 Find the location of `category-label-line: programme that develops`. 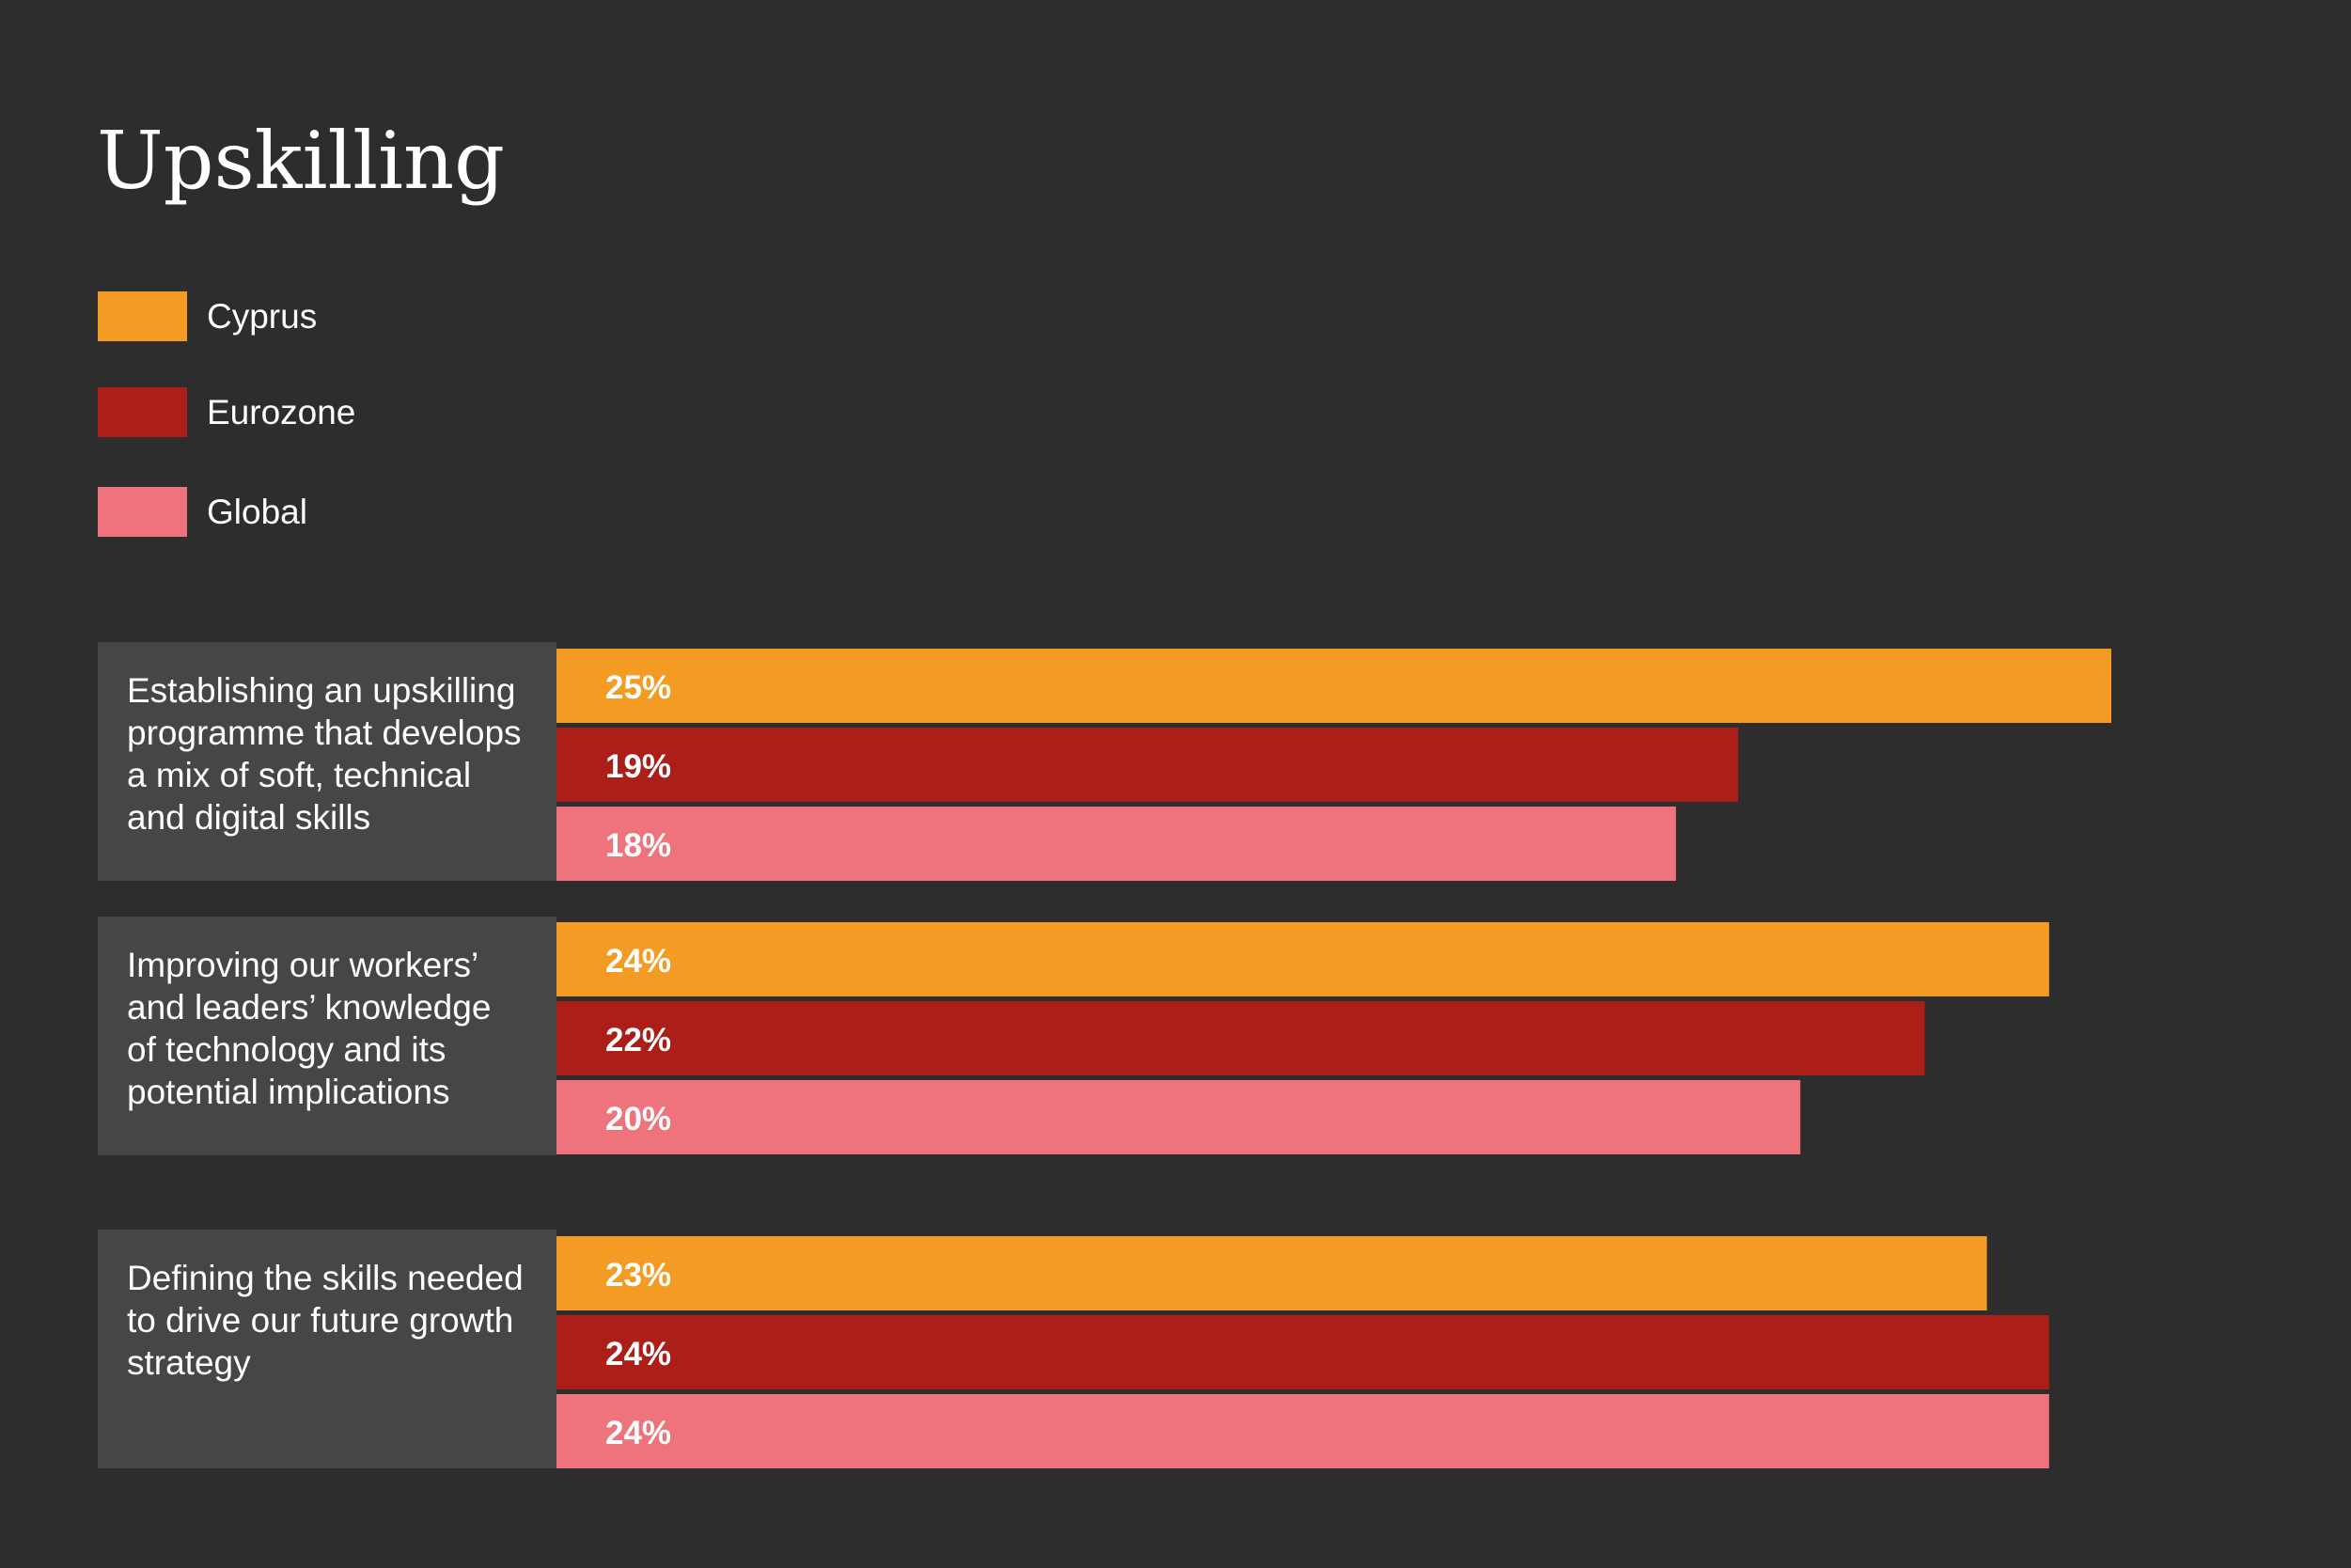

category-label-line: programme that develops is located at coordinates (324, 732).